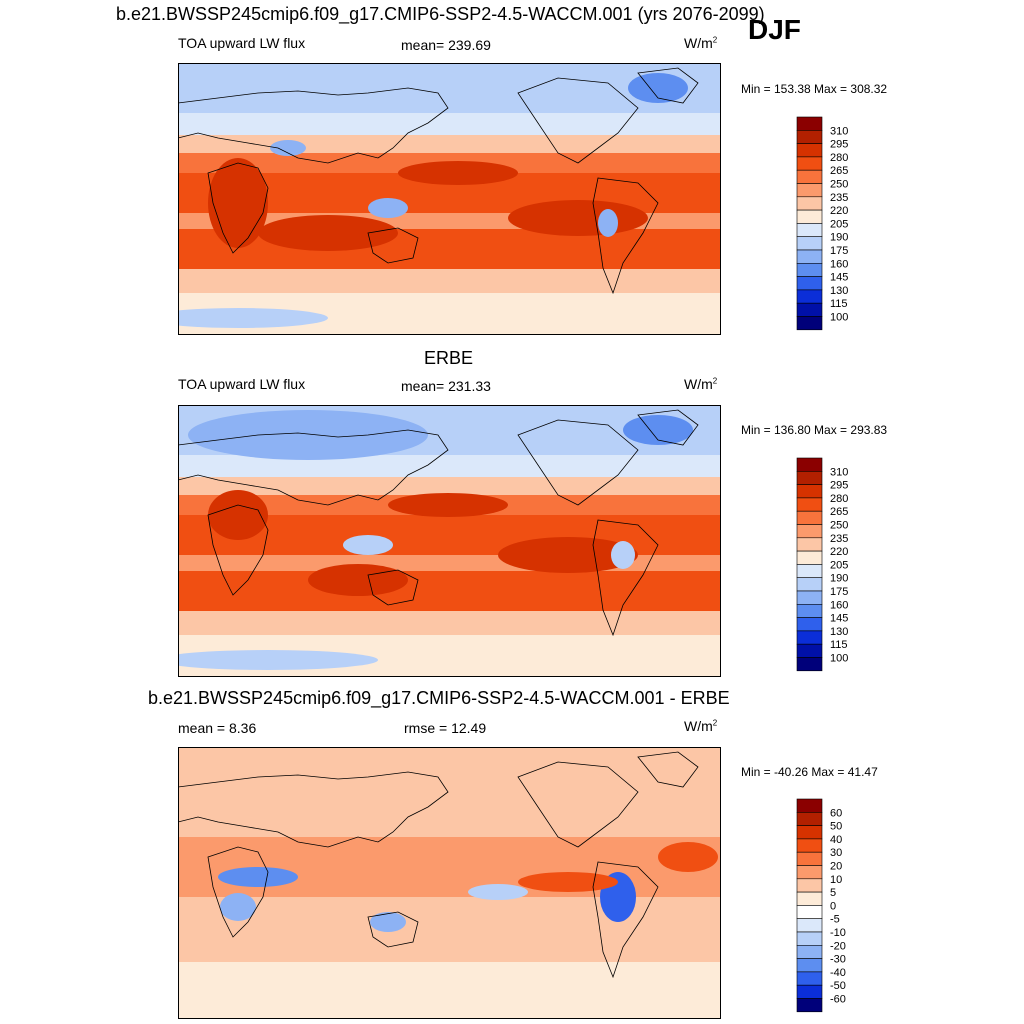 This screenshot has height=1024, width=1024. I want to click on colorbar-tick-label: 20, so click(836, 867).